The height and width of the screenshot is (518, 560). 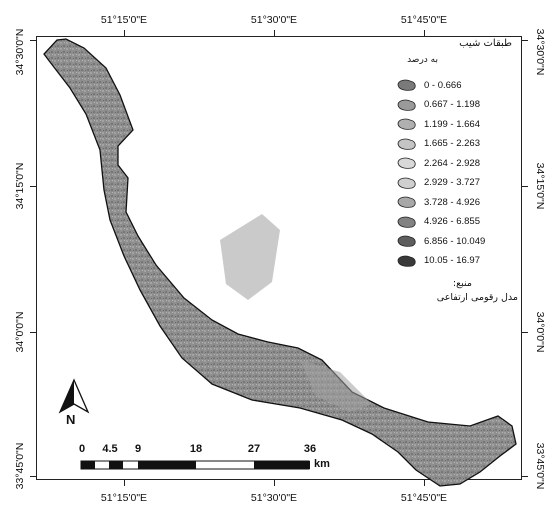 What do you see at coordinates (452, 182) in the screenshot?
I see `legend-item-label: 2.929 - 3.727` at bounding box center [452, 182].